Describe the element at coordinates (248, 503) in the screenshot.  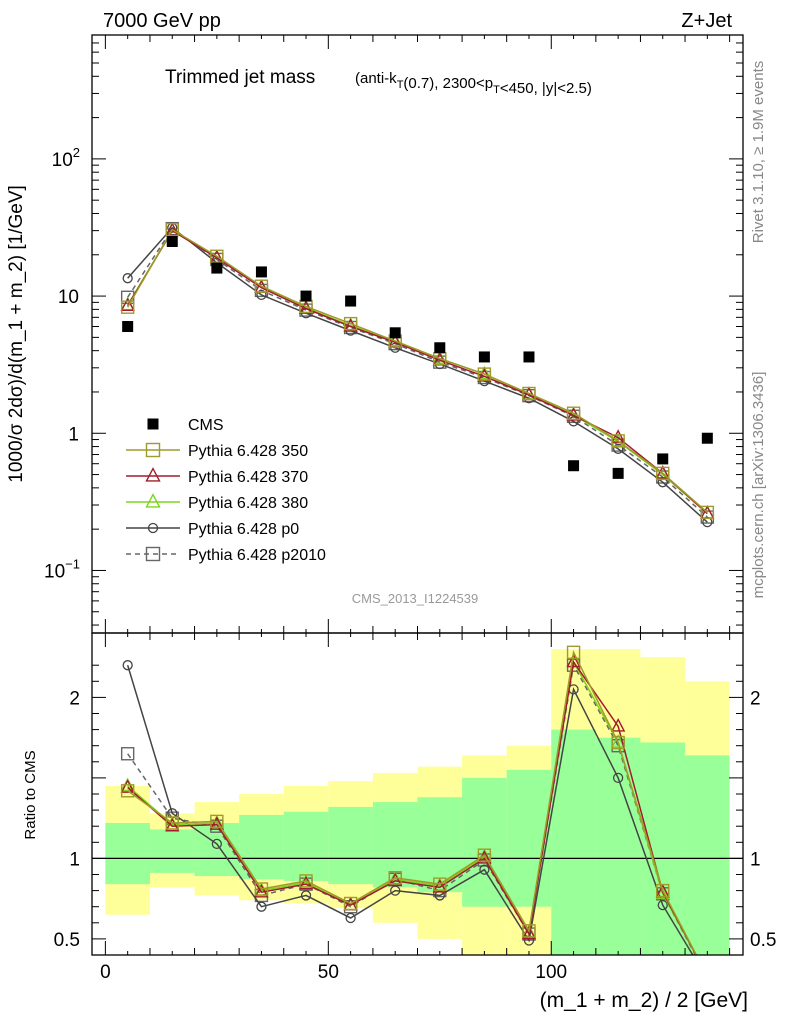
I see `legend-label: Pythia 6.428 380` at that location.